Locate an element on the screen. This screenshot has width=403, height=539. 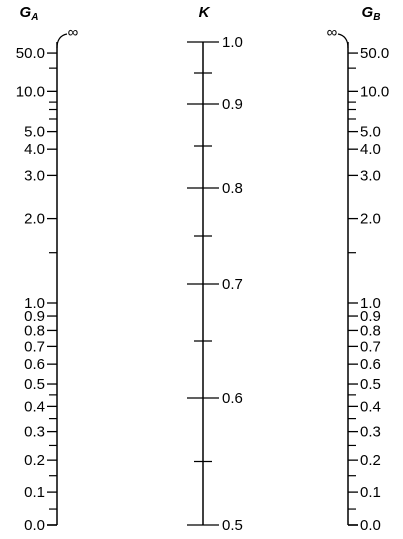
left-tick-label: 0.8 is located at coordinates (34, 330).